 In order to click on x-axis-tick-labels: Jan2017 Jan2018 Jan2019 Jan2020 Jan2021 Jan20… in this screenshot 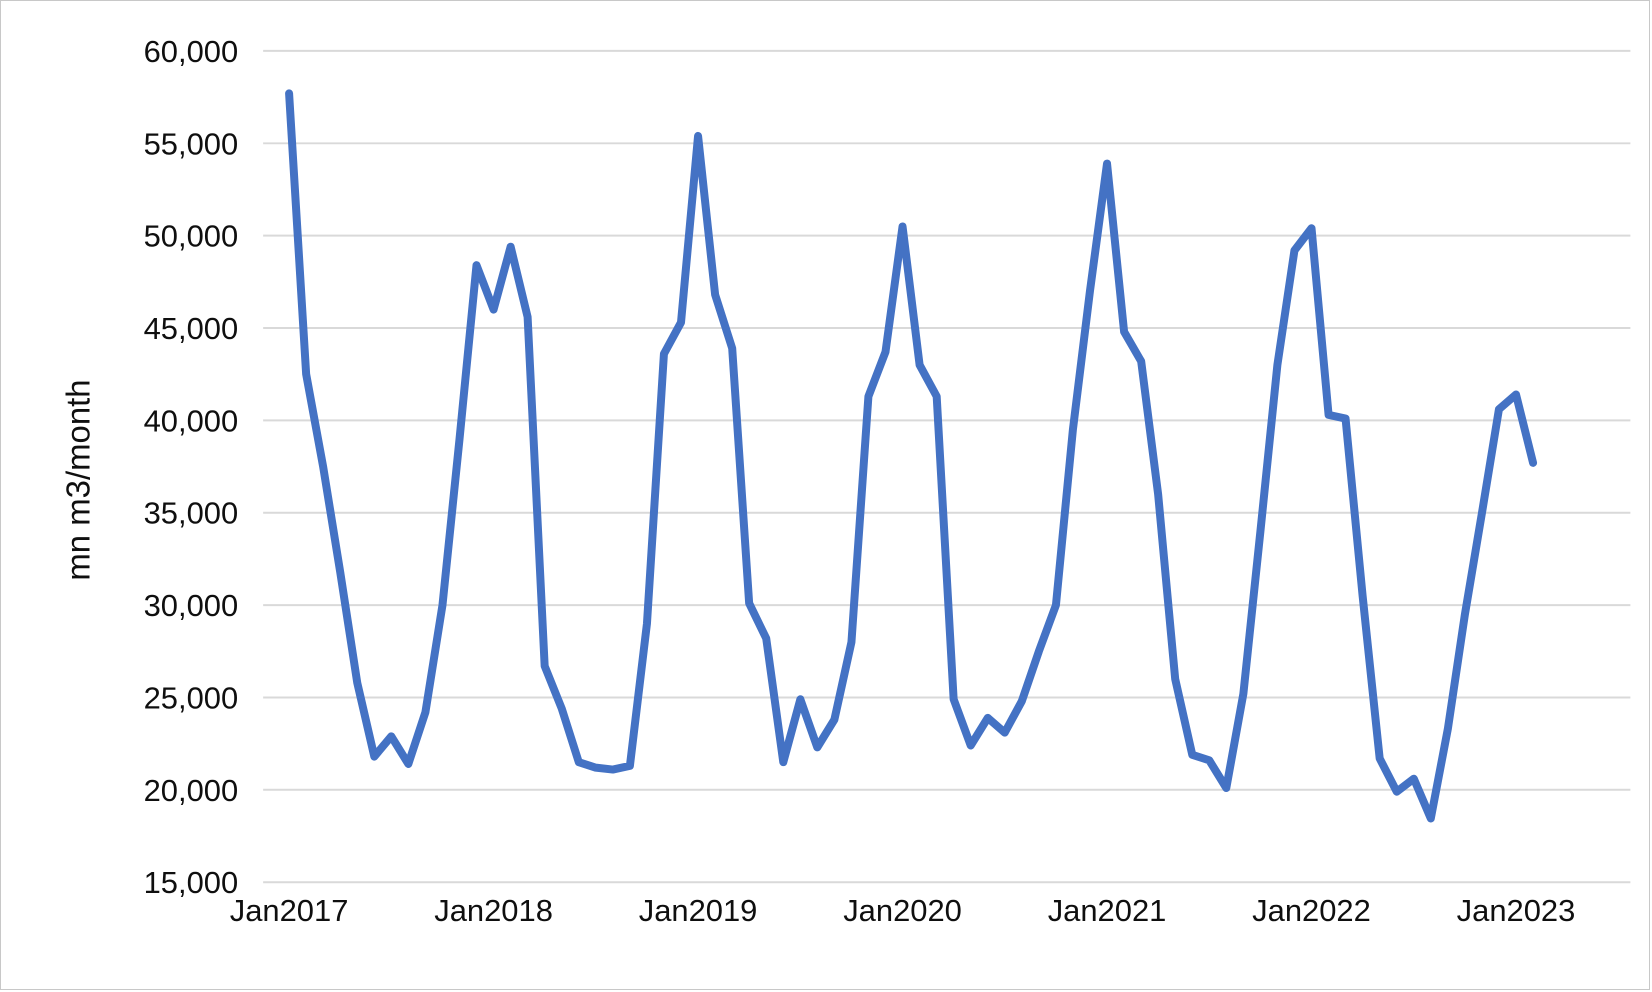, I will do `click(903, 910)`.